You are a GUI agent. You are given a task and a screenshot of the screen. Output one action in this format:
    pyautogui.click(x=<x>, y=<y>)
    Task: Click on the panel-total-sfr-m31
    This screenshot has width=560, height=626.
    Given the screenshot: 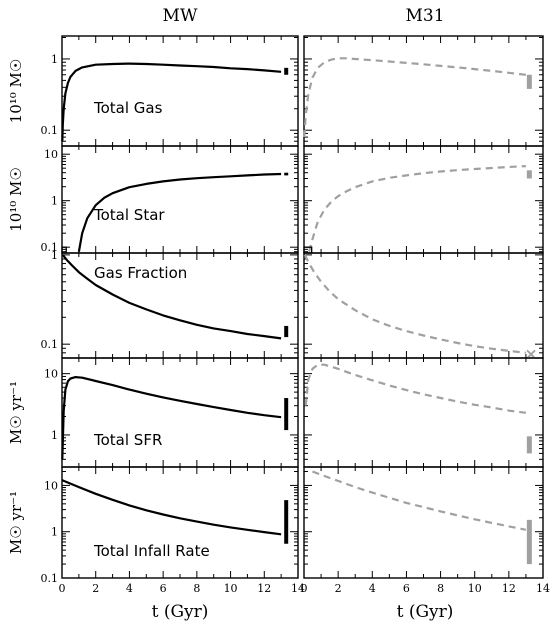 What is the action you would take?
    pyautogui.click(x=423, y=412)
    